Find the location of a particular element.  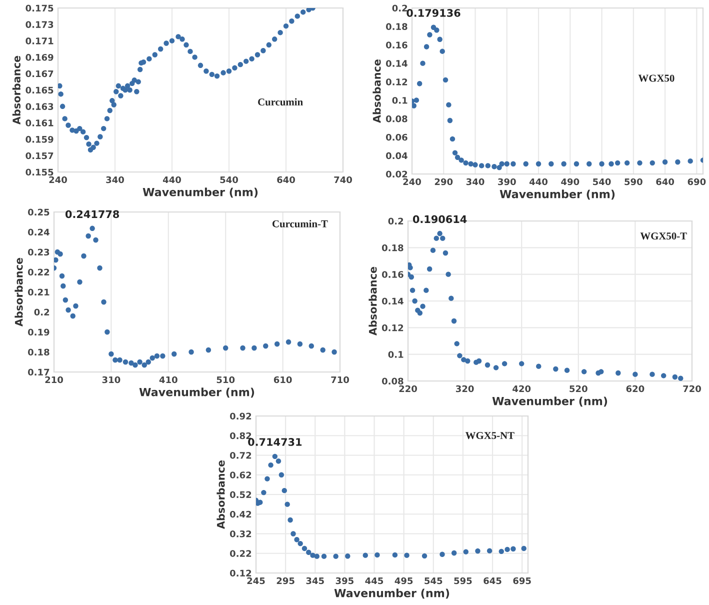

annotation: 0.179136 is located at coordinates (433, 13).